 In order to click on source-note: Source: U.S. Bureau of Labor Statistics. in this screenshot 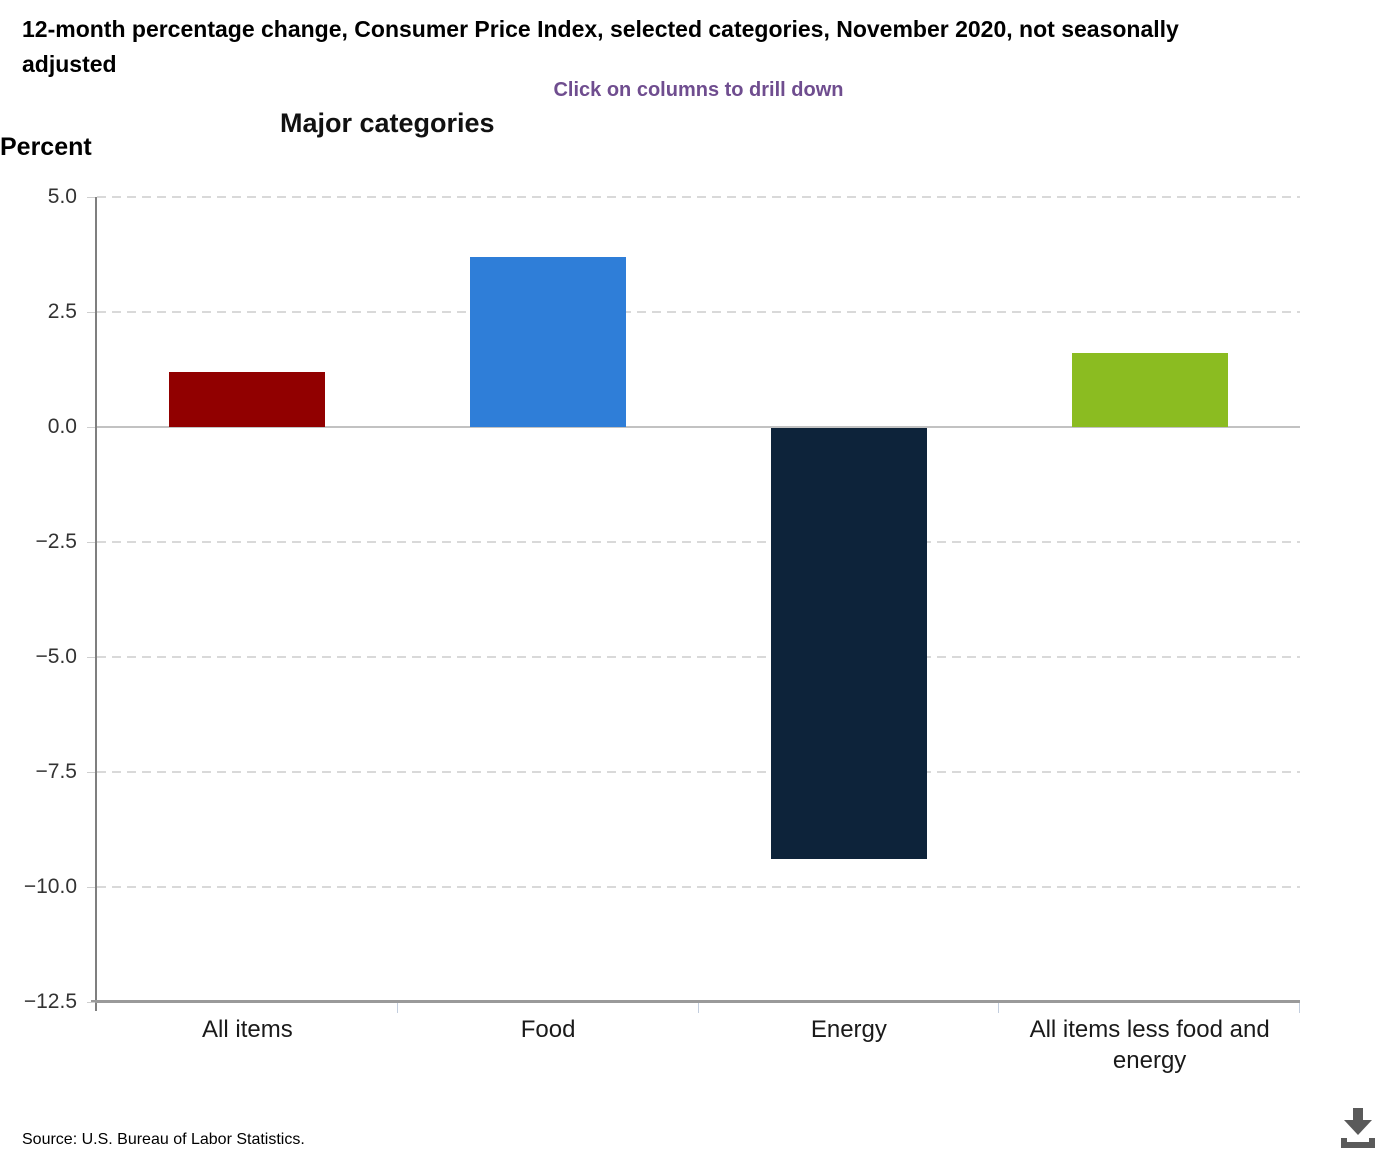, I will do `click(163, 1139)`.